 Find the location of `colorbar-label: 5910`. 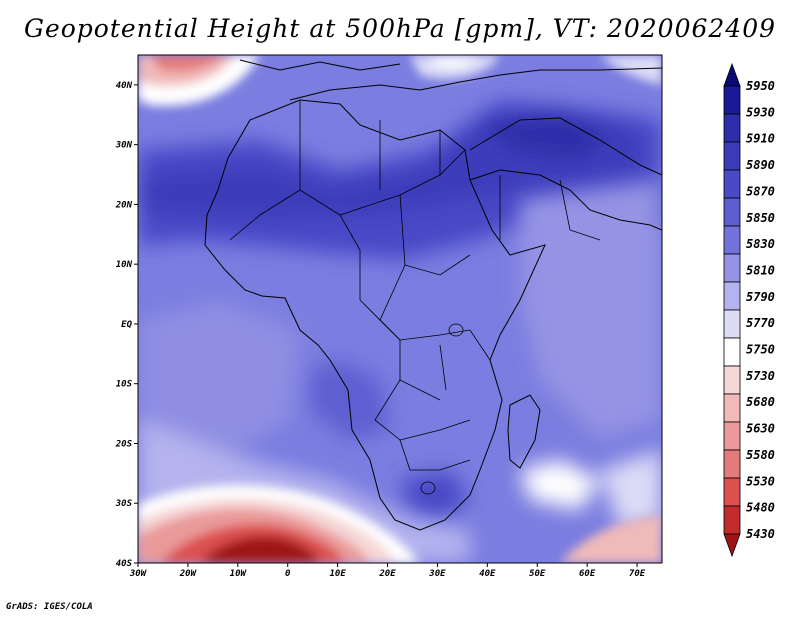

colorbar-label: 5910 is located at coordinates (760, 139).